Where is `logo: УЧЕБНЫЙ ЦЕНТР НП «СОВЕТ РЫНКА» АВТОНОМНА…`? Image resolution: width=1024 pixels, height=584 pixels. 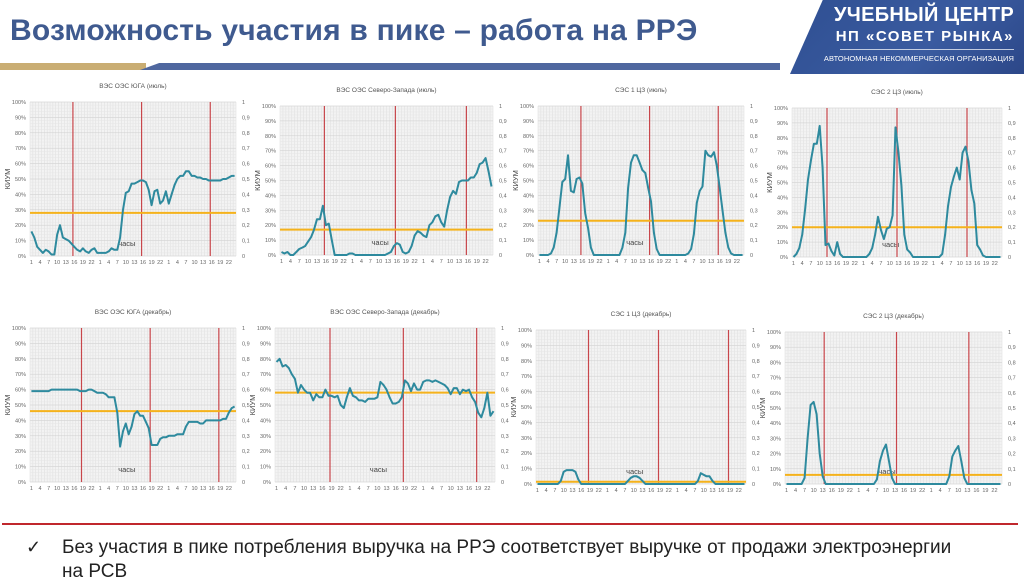 logo: УЧЕБНЫЙ ЦЕНТР НП «СОВЕТ РЫНКА» АВТОНОМНА… is located at coordinates (907, 37).